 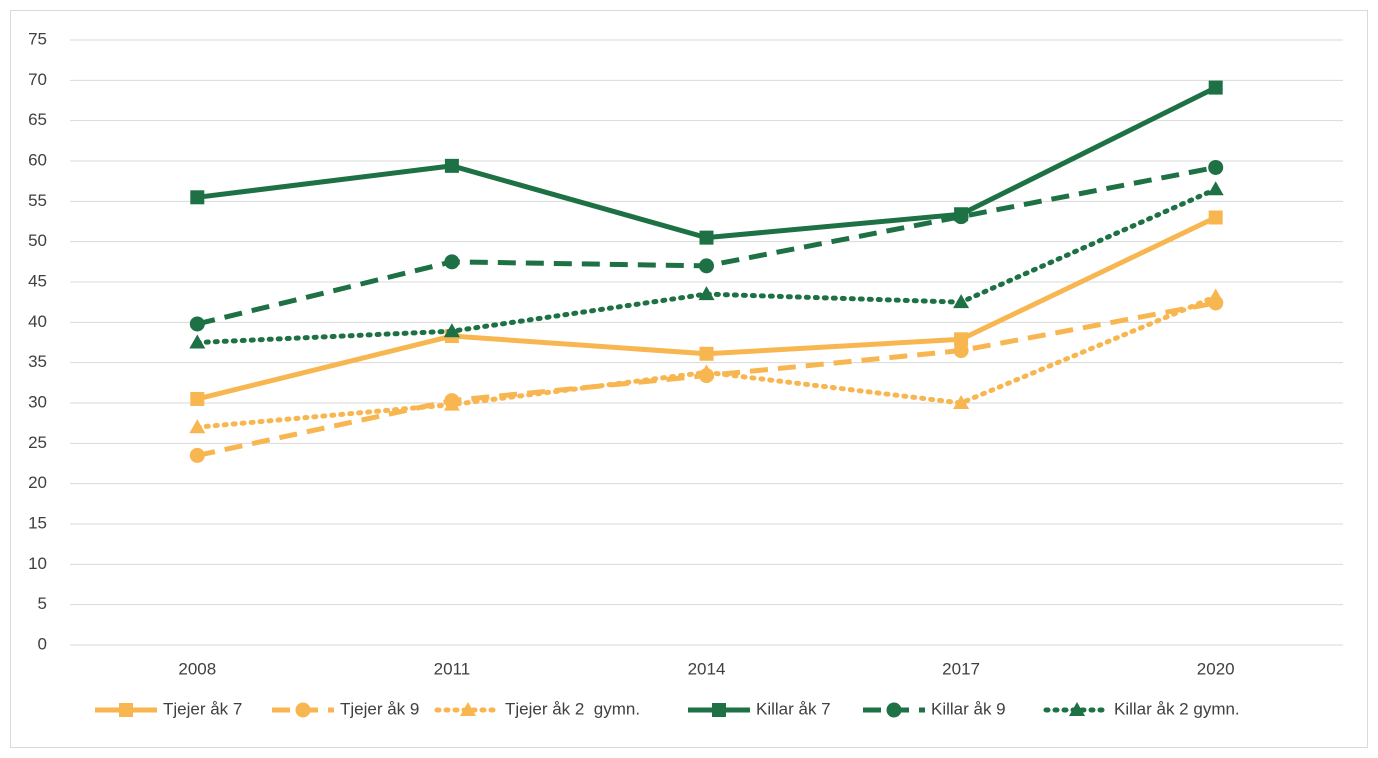 I want to click on y-tick-label: 60, so click(x=37, y=159).